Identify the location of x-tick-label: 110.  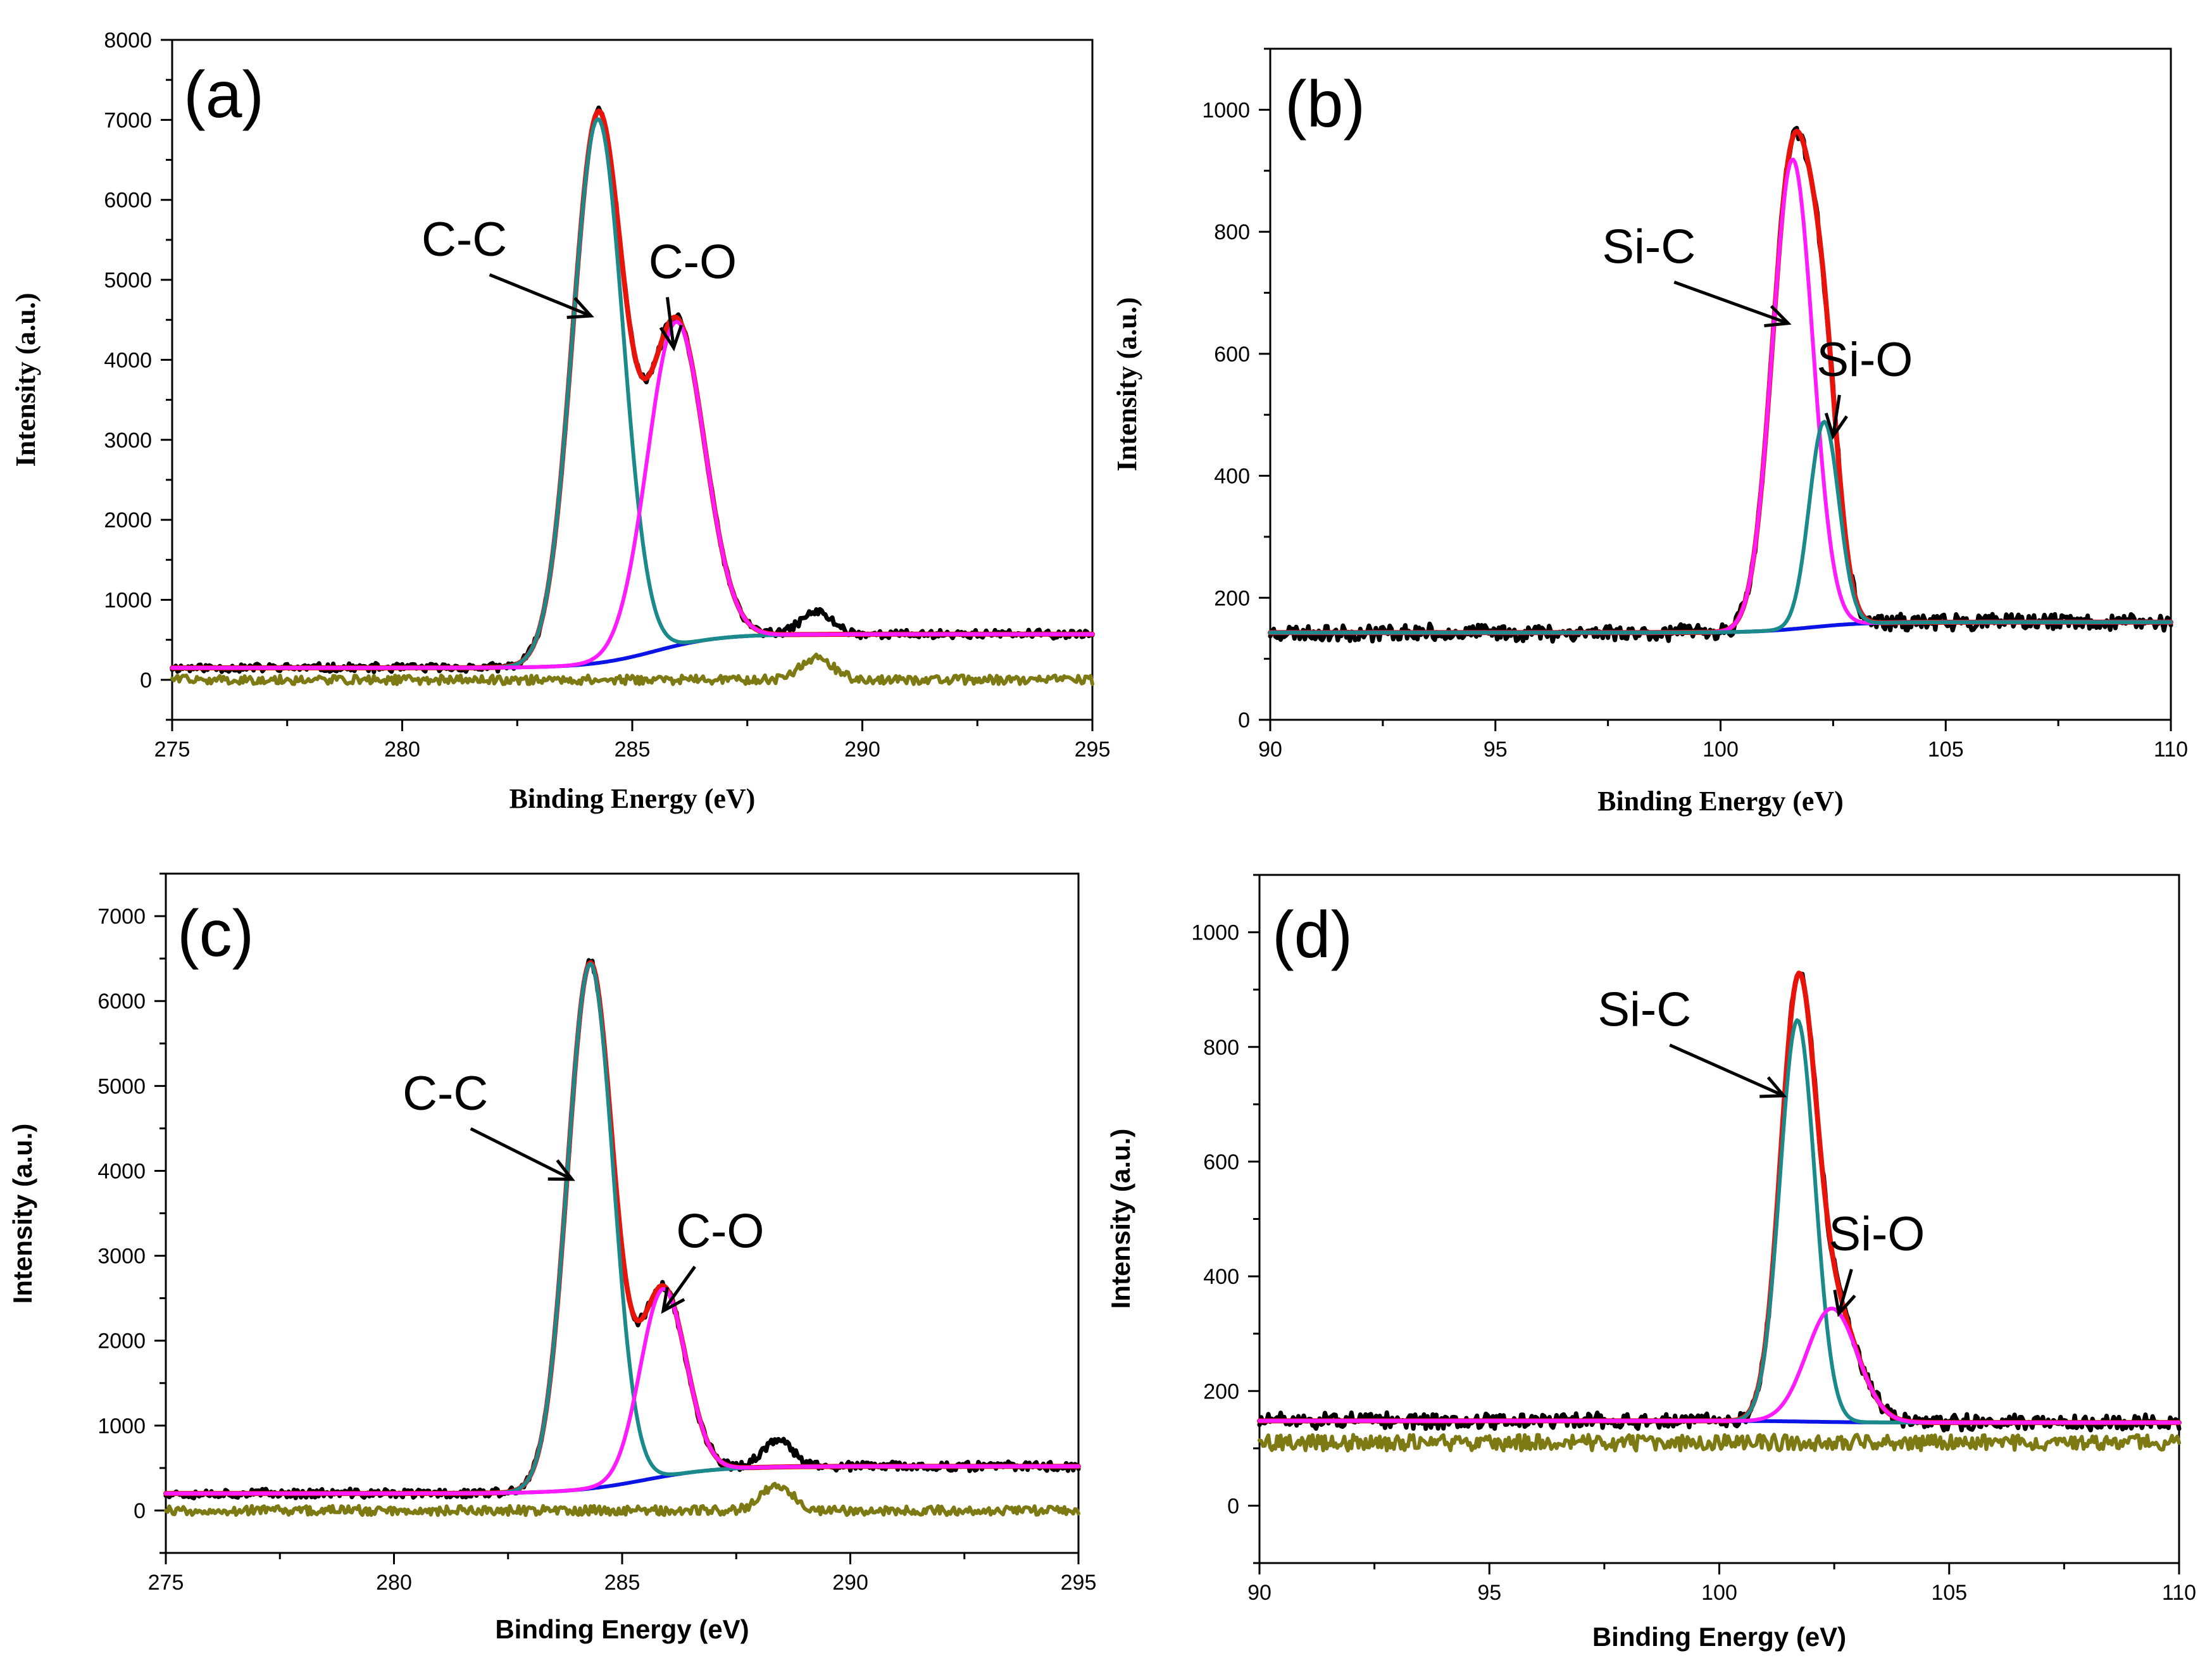
(2179, 1593).